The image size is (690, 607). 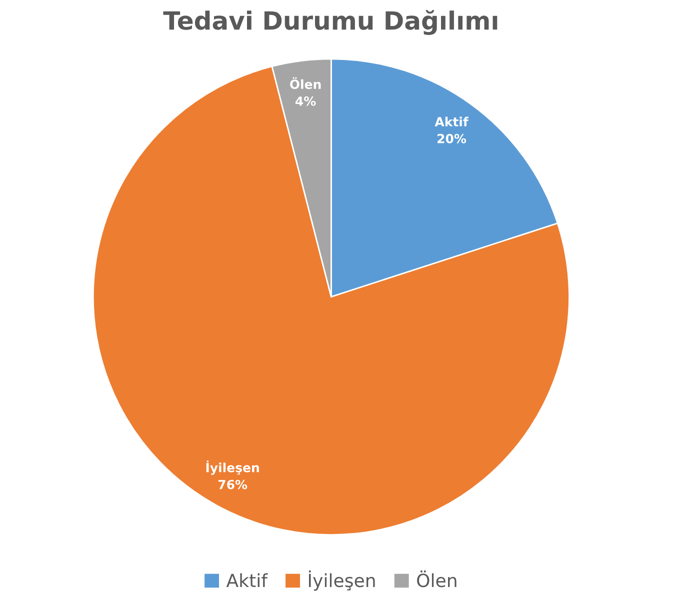 What do you see at coordinates (330, 22) in the screenshot?
I see `chart-title: Tedavi Durumu Dağılımı` at bounding box center [330, 22].